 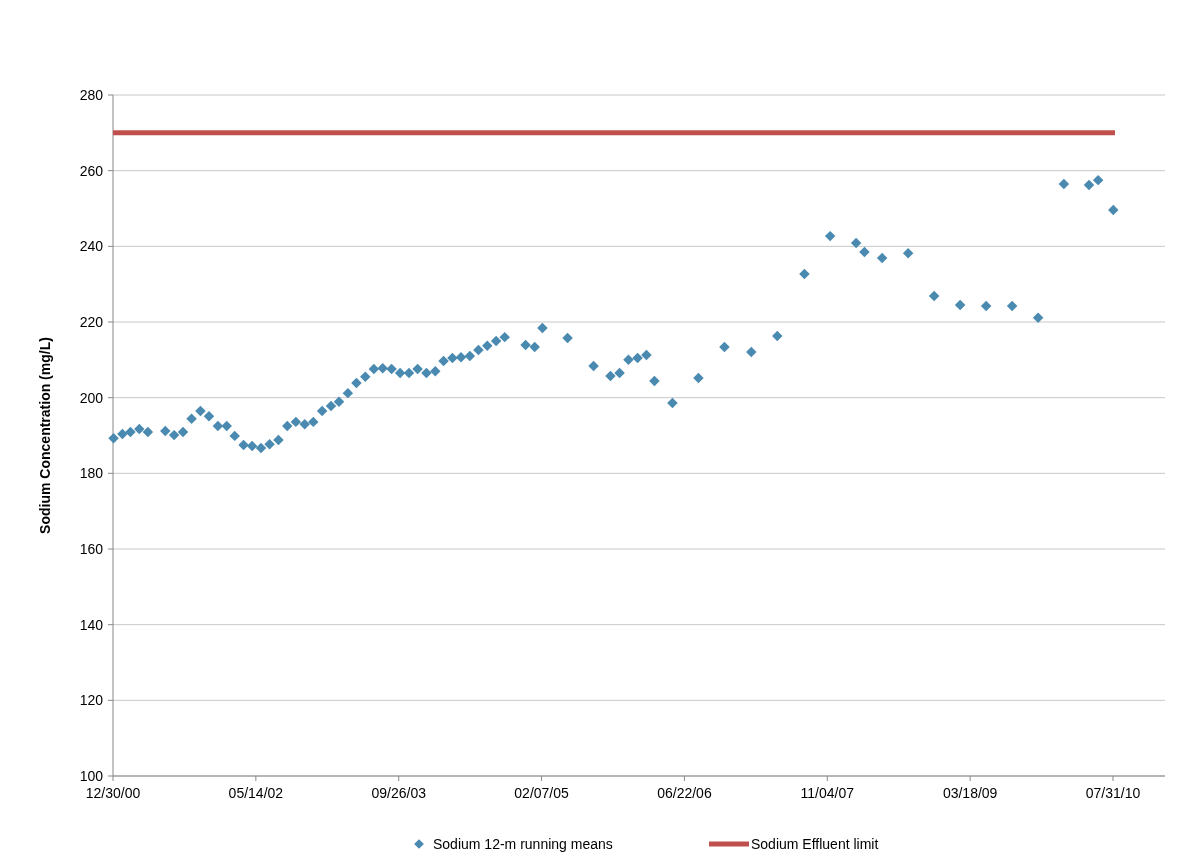 What do you see at coordinates (91, 775) in the screenshot?
I see `y-tick-label: 100` at bounding box center [91, 775].